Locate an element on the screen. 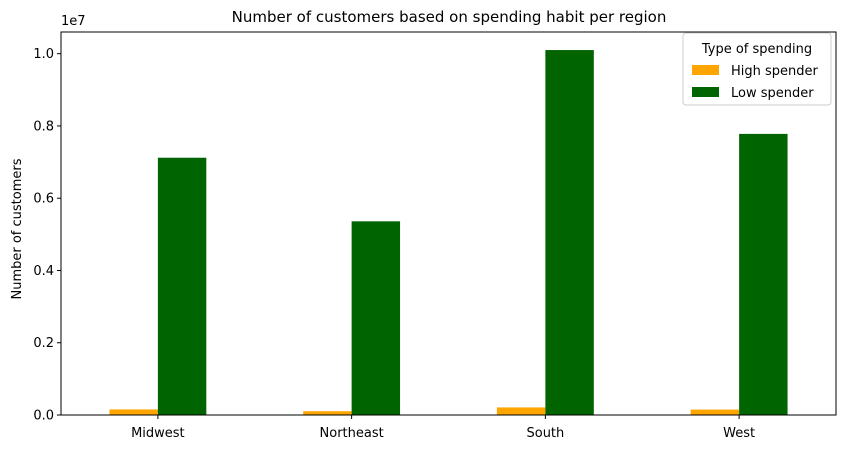 This screenshot has width=846, height=449. y-tick-label: 0.4 is located at coordinates (43, 271).